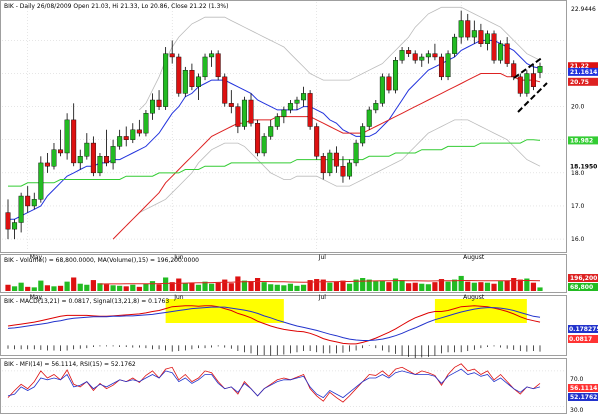  What do you see at coordinates (322, 257) in the screenshot?
I see `month-label: Jul` at bounding box center [322, 257].